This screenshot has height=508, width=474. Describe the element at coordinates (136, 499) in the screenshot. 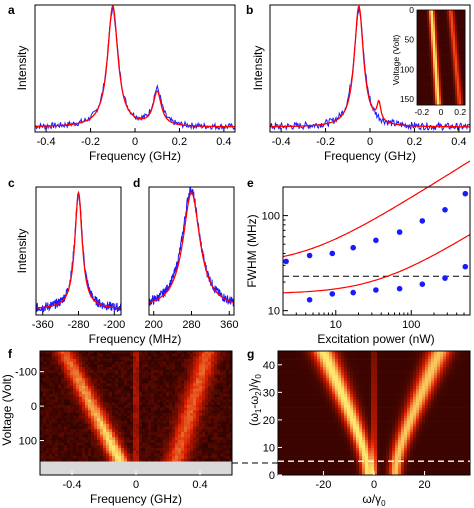

I see `panel-f-xlabel: Frequency (GHz)` at that location.